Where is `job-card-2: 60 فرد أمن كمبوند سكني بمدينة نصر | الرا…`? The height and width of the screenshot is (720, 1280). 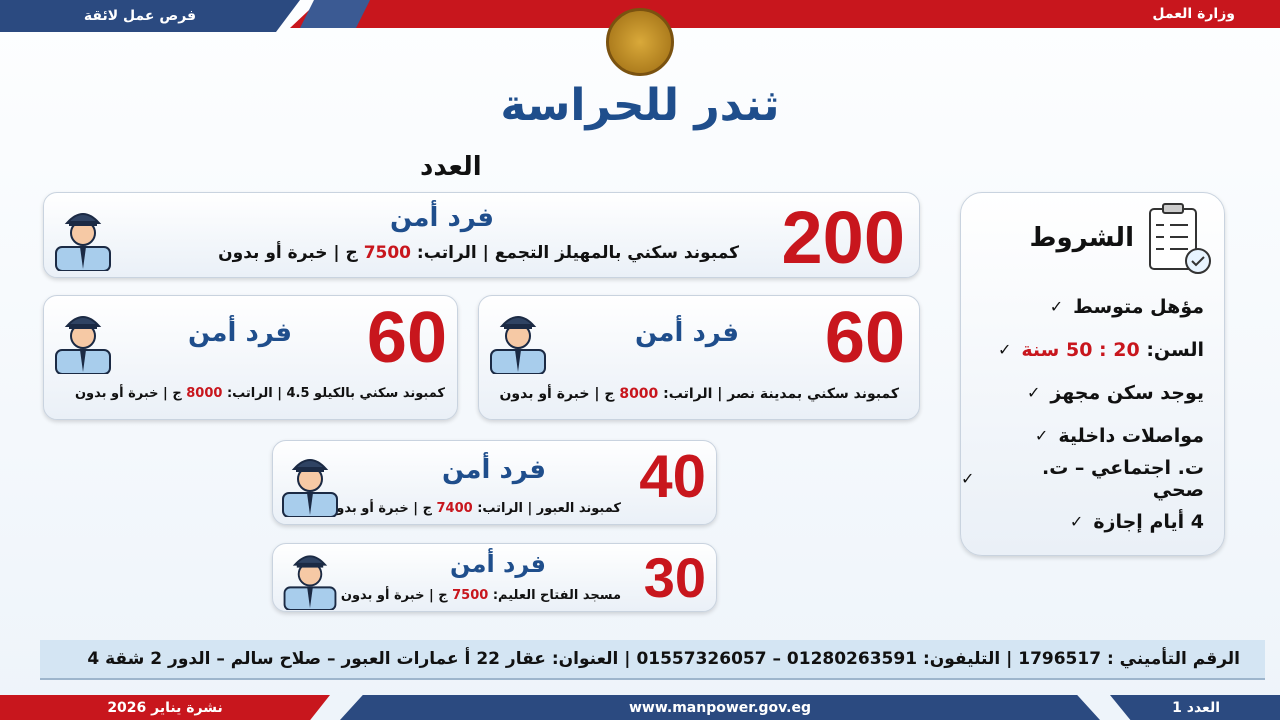 job-card-2: 60 فرد أمن كمبوند سكني بمدينة نصر | الرا… is located at coordinates (699, 357).